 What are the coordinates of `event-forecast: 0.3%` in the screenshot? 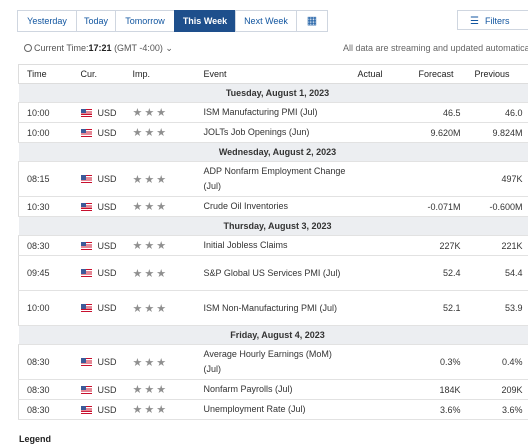 It's located at (438, 362).